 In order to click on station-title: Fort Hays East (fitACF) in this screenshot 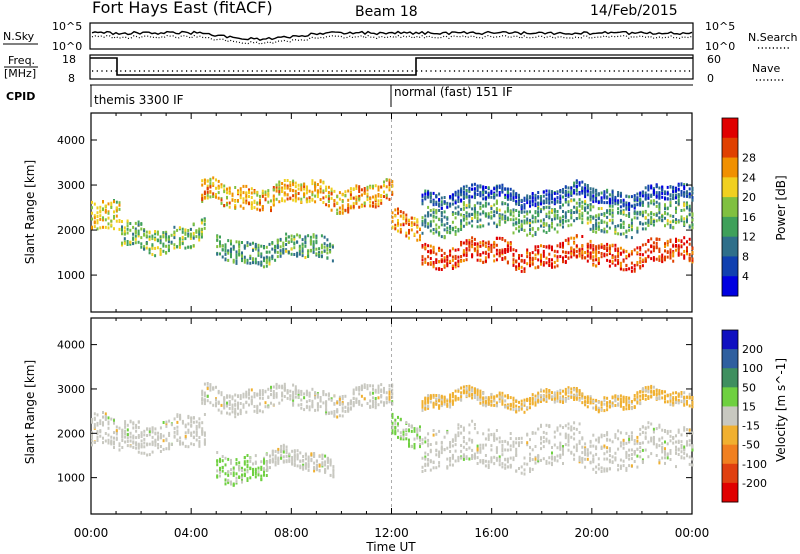, I will do `click(182, 8)`.